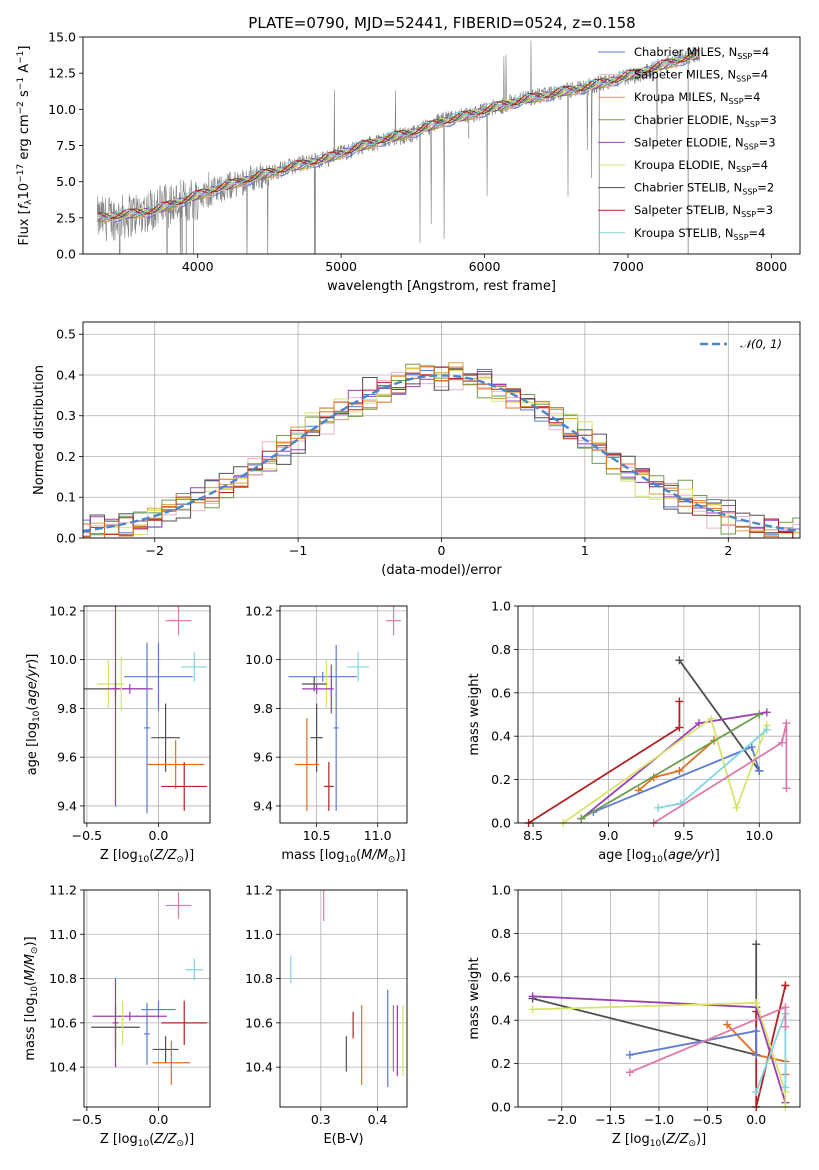 The width and height of the screenshot is (819, 1170). I want to click on normal-curve, so click(441, 453).